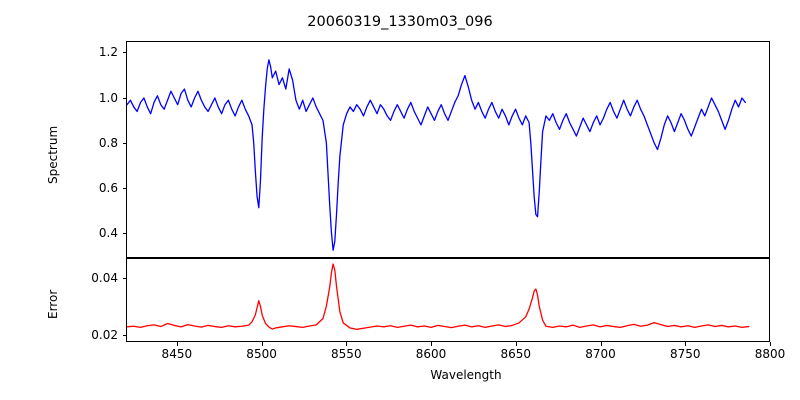 This screenshot has height=400, width=800. What do you see at coordinates (177, 354) in the screenshot?
I see `x-tick-label: 8450` at bounding box center [177, 354].